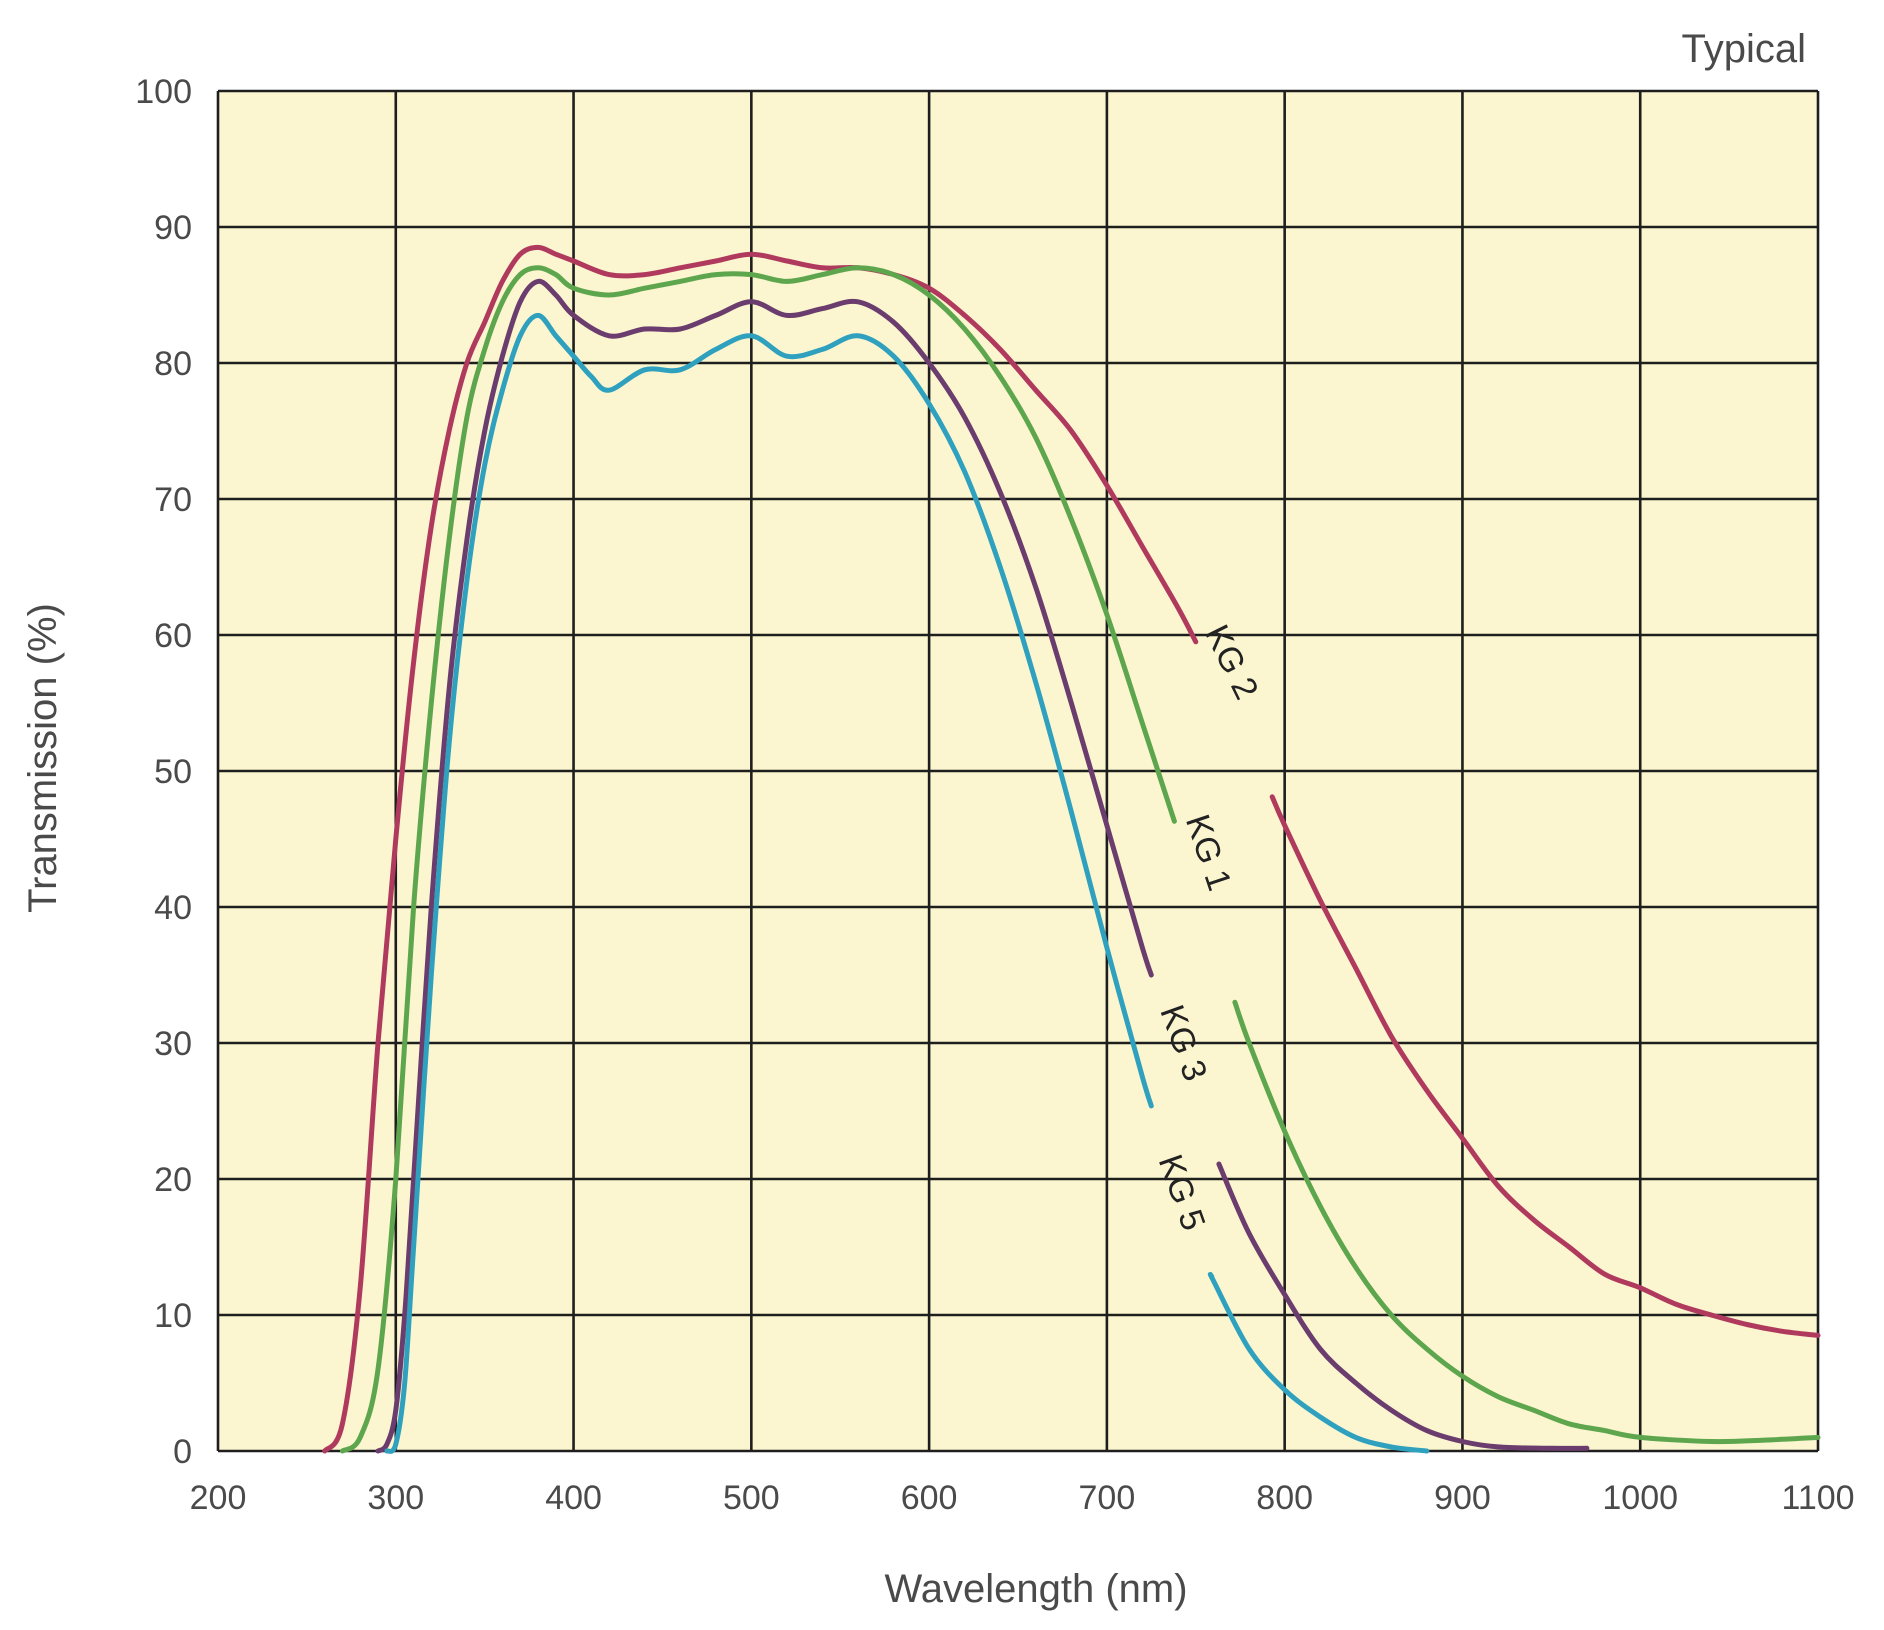 This screenshot has height=1630, width=1884. What do you see at coordinates (163, 92) in the screenshot?
I see `y-tick-label: 100` at bounding box center [163, 92].